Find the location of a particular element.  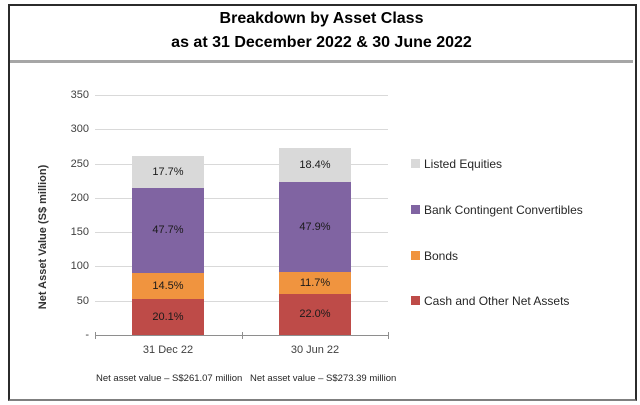

y-tick-label: 100 is located at coordinates (79, 266).